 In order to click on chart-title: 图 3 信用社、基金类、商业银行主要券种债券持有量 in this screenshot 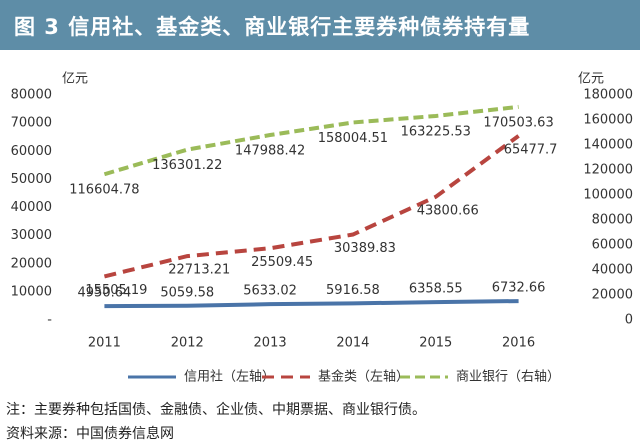, I will do `click(272, 27)`.